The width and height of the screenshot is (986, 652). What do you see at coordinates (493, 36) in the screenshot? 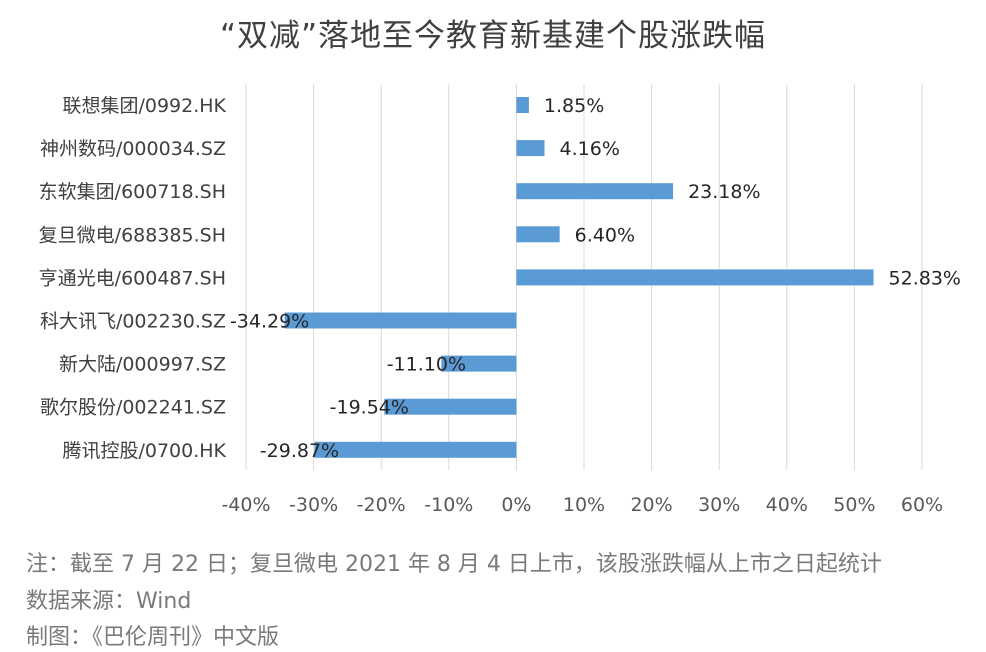
I see `chart-title: “双减”落地至今教育新基建个股涨跌幅` at bounding box center [493, 36].